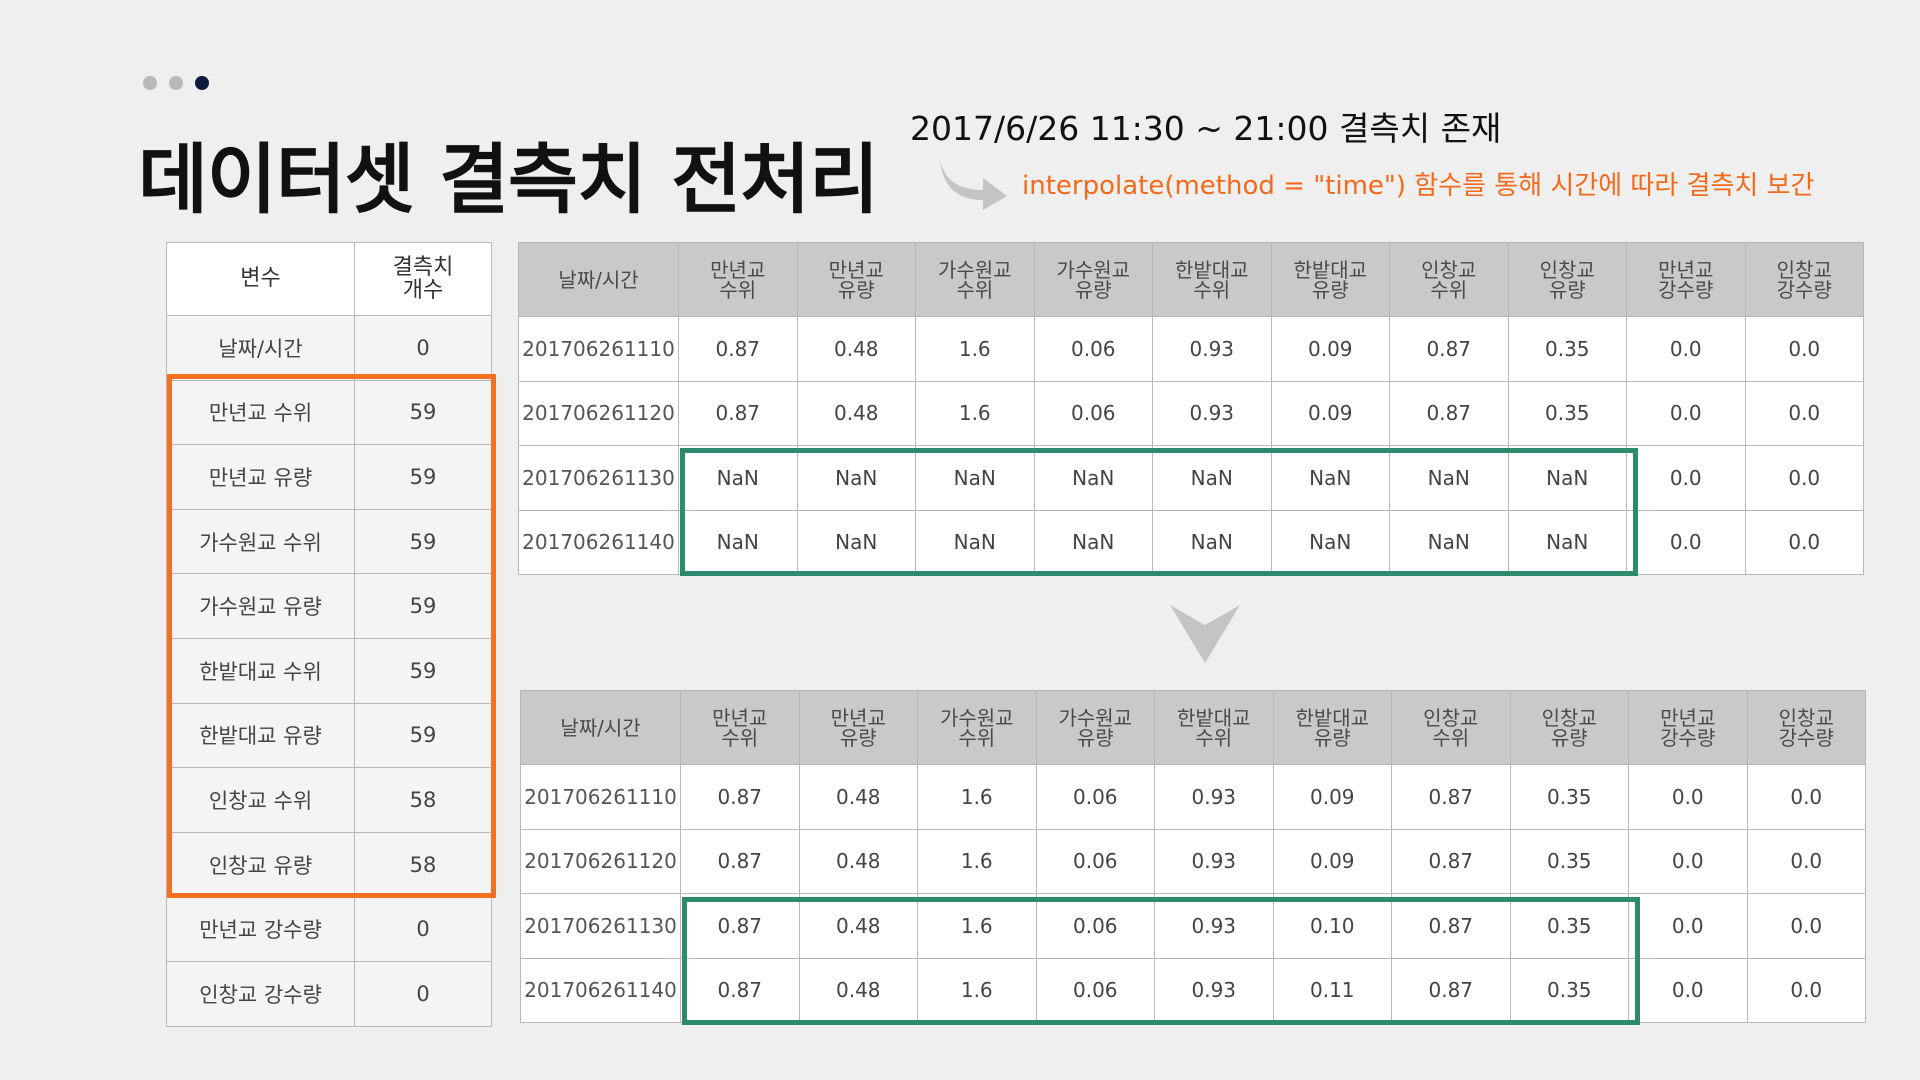 The height and width of the screenshot is (1080, 1920). I want to click on table-row: 만년교 강수량 0, so click(329, 929).